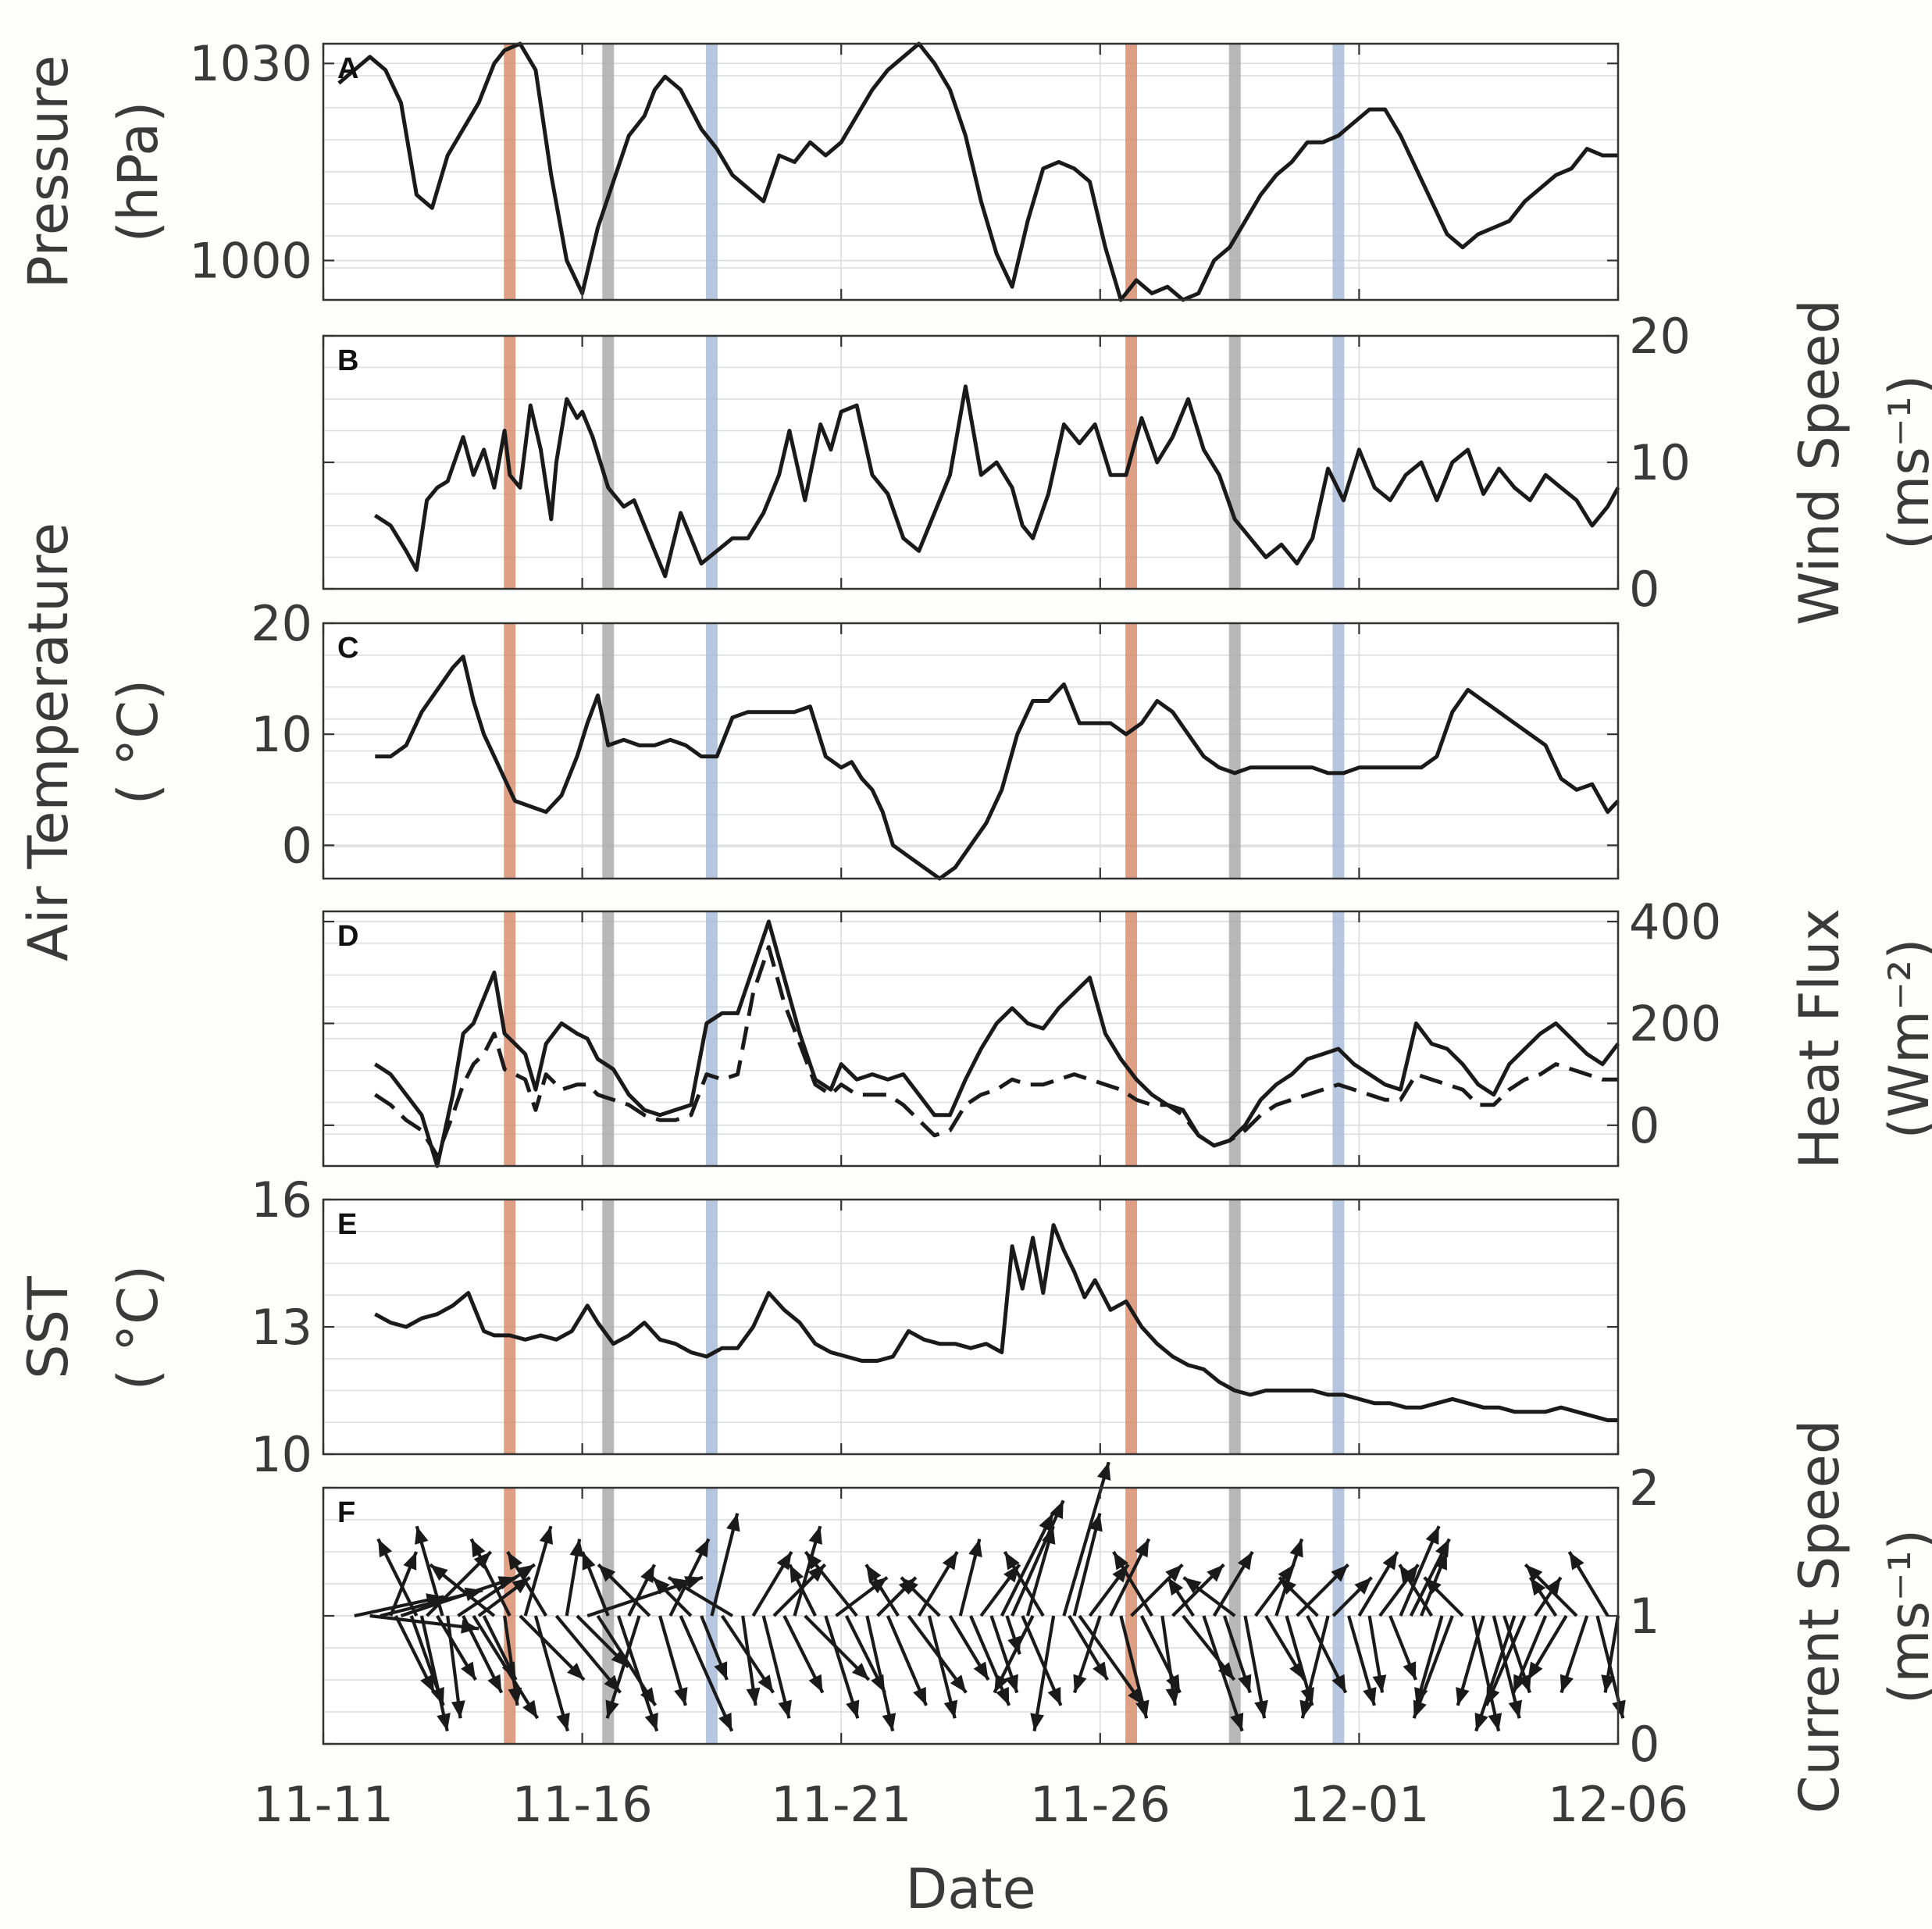  I want to click on x-axis-title: Date, so click(971, 1889).